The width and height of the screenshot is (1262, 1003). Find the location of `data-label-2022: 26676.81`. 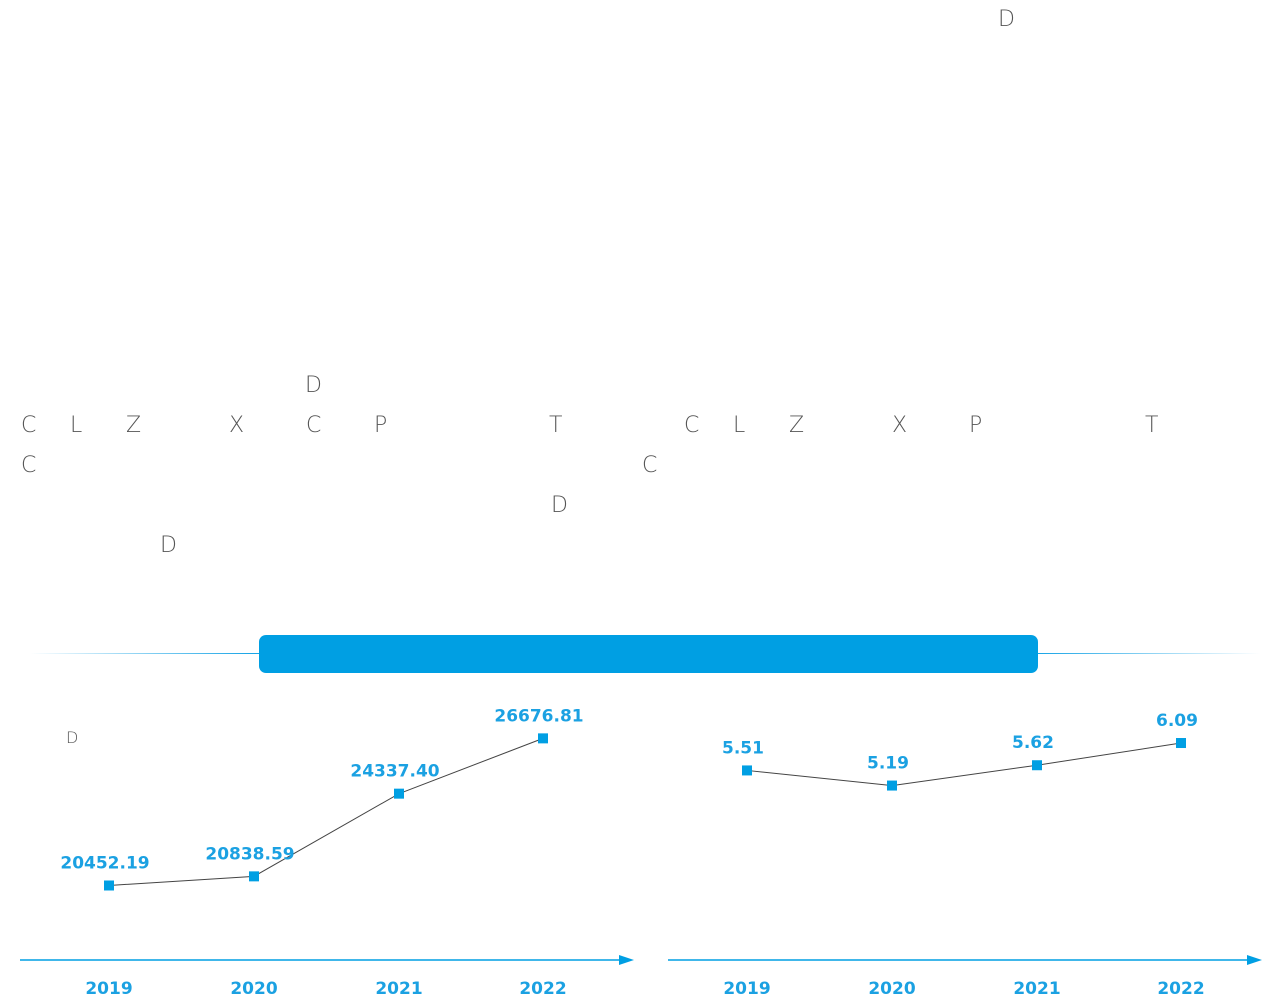

data-label-2022: 26676.81 is located at coordinates (538, 716).